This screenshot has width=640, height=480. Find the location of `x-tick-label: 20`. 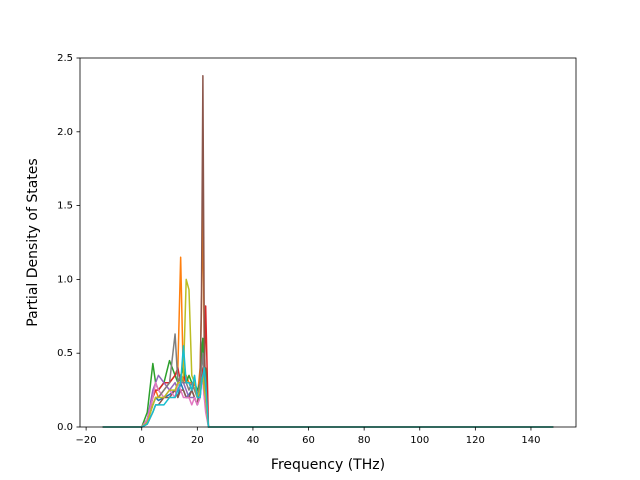

x-tick-label: 20 is located at coordinates (197, 440).